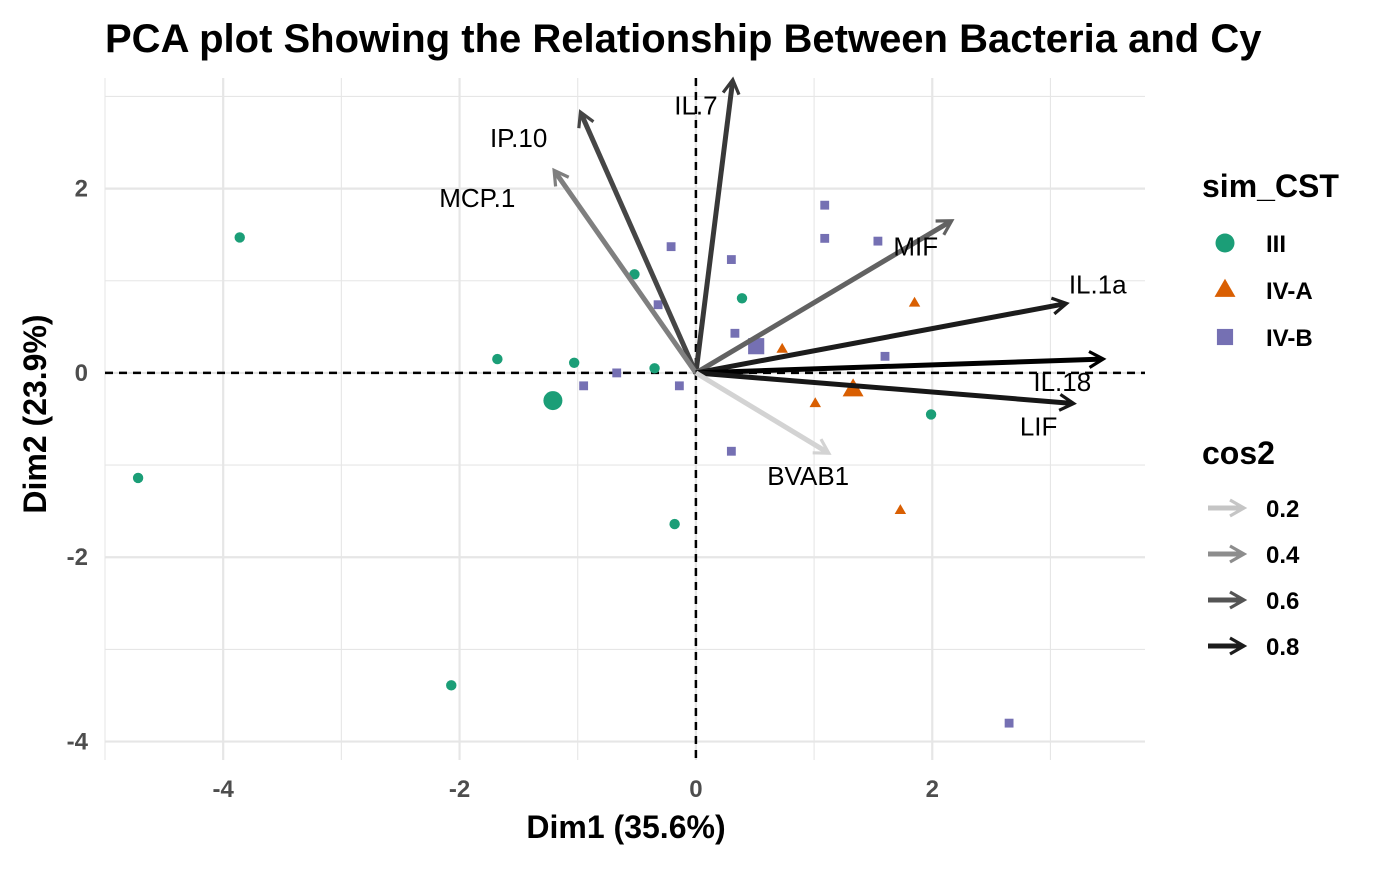 The width and height of the screenshot is (1400, 870). Describe the element at coordinates (1289, 291) in the screenshot. I see `legend-label-iv-a: IV-A` at that location.